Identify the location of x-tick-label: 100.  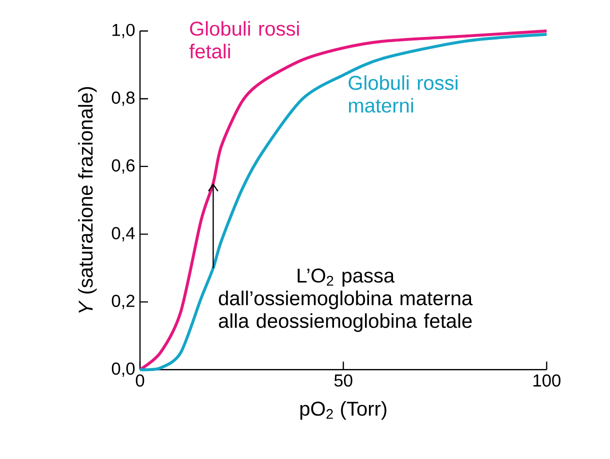
(547, 380).